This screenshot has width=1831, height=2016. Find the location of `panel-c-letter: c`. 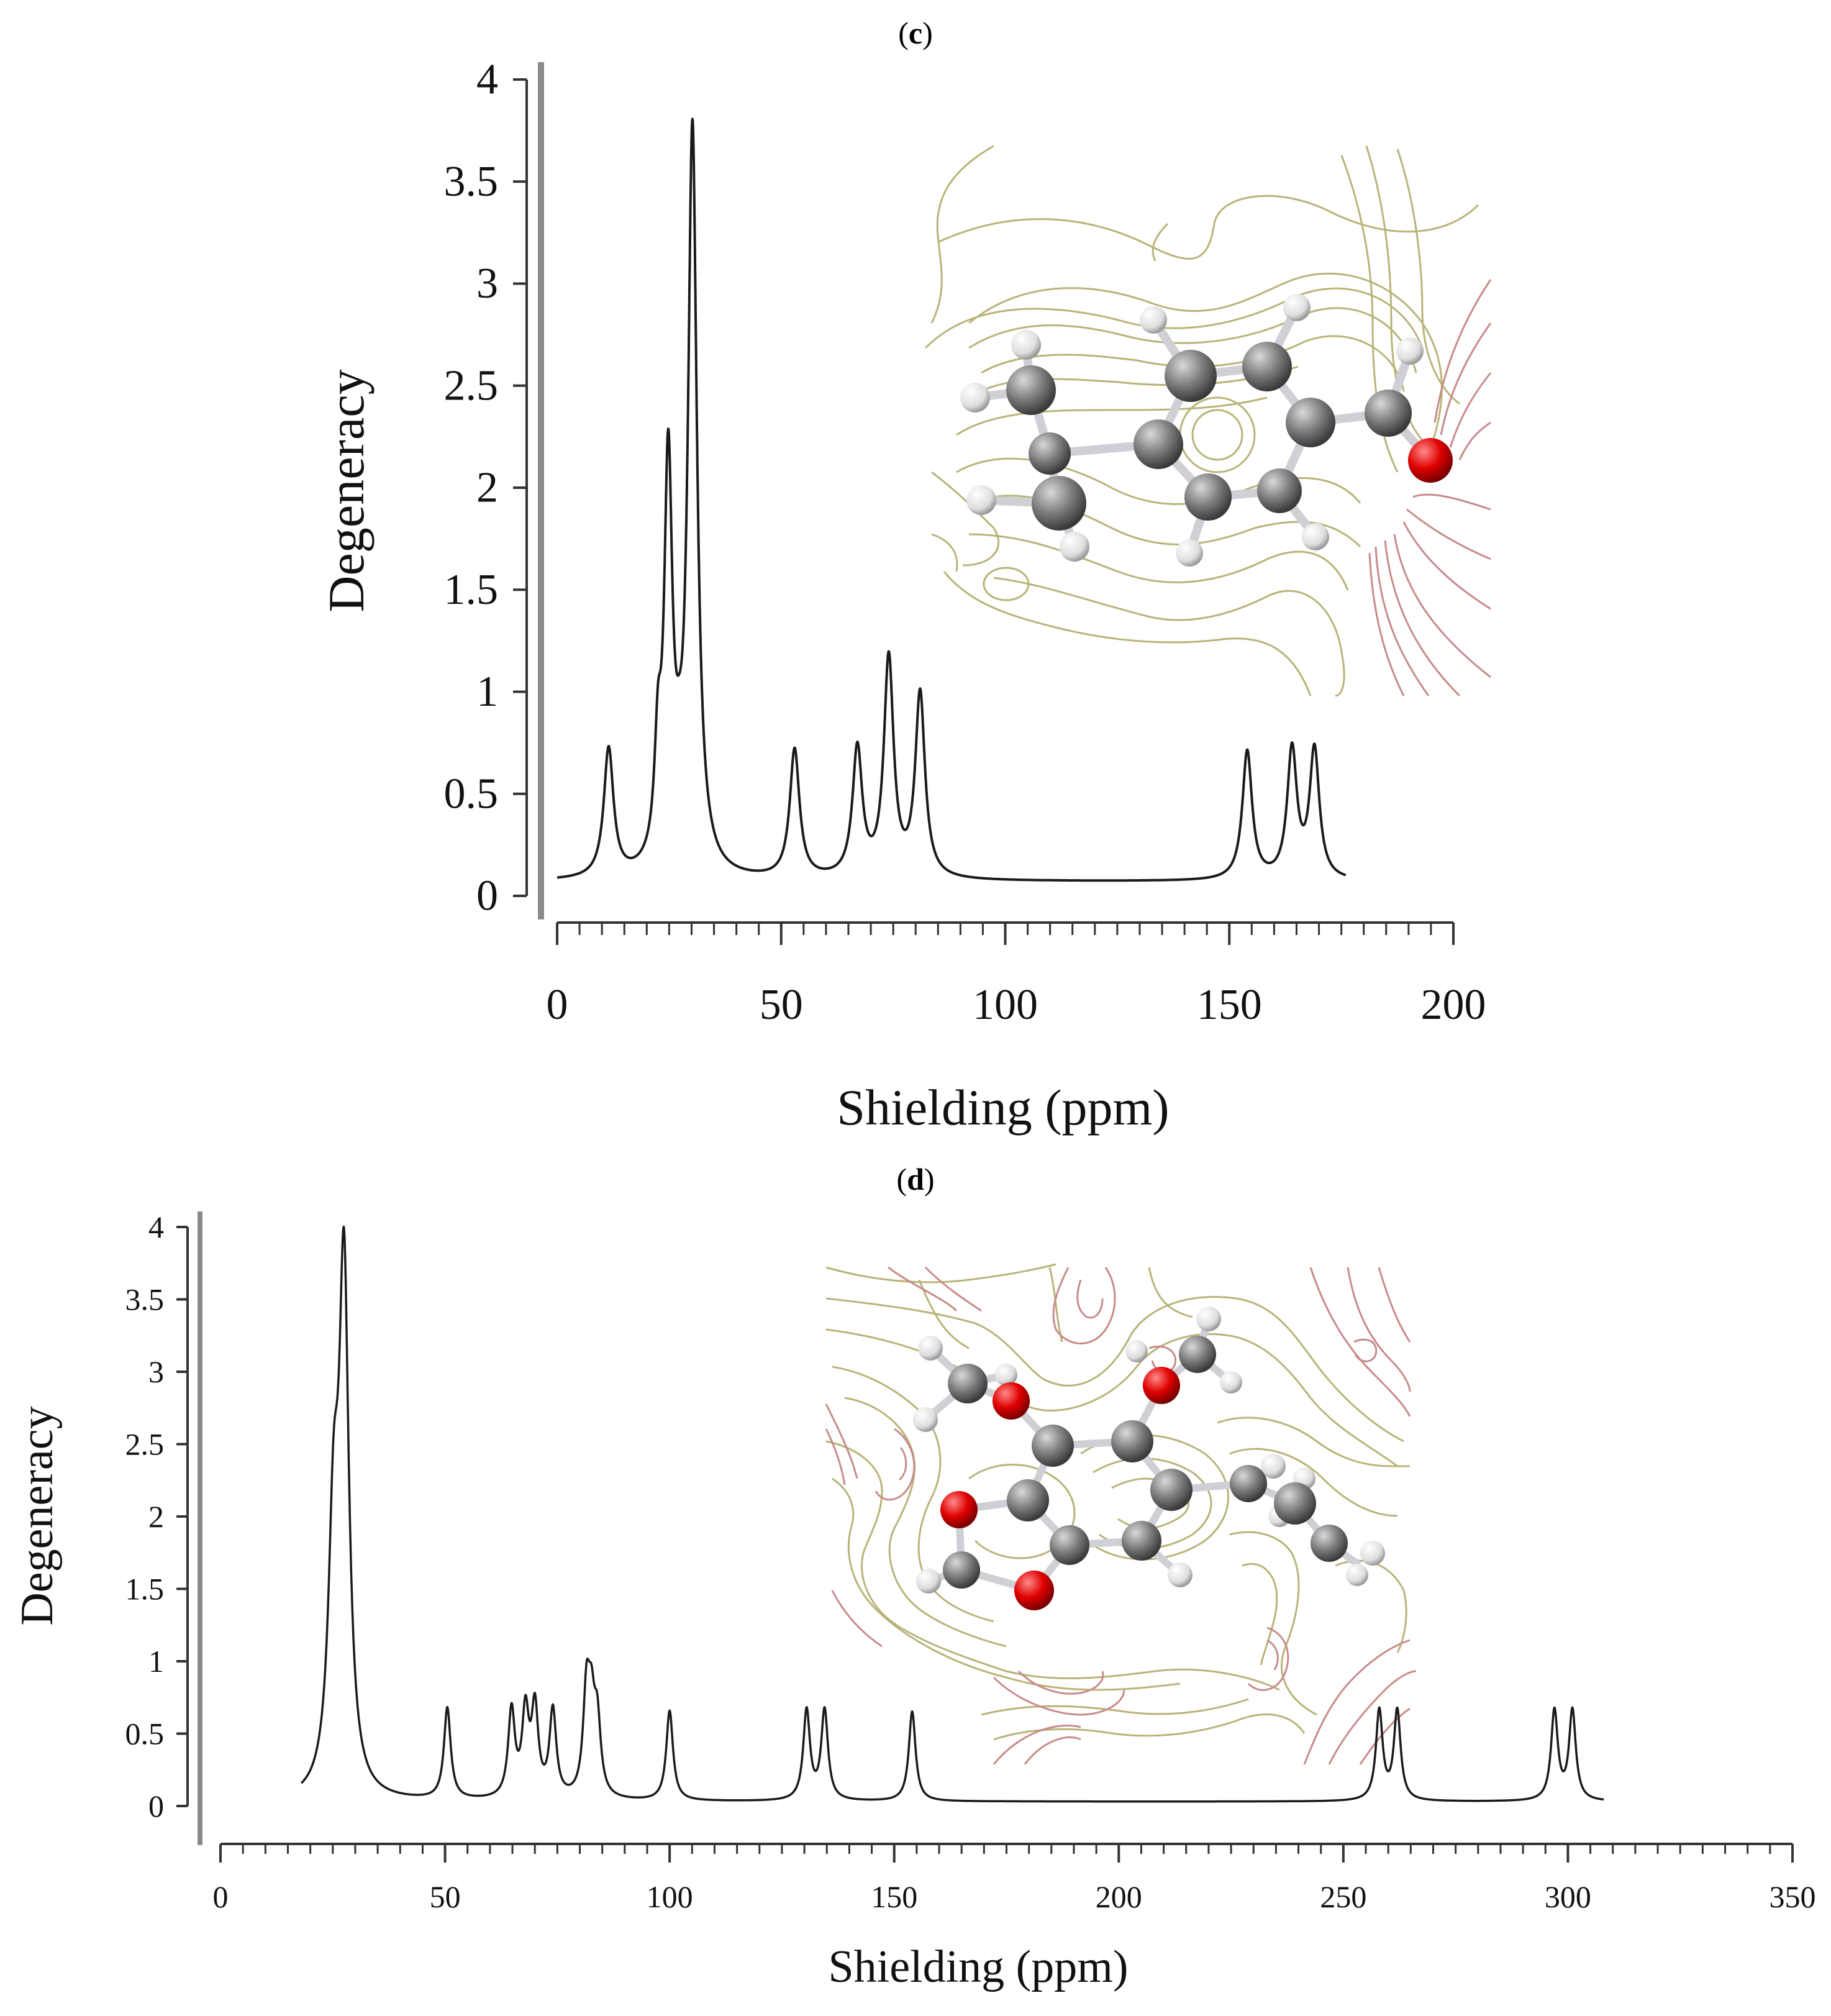

panel-c-letter: c is located at coordinates (915, 33).